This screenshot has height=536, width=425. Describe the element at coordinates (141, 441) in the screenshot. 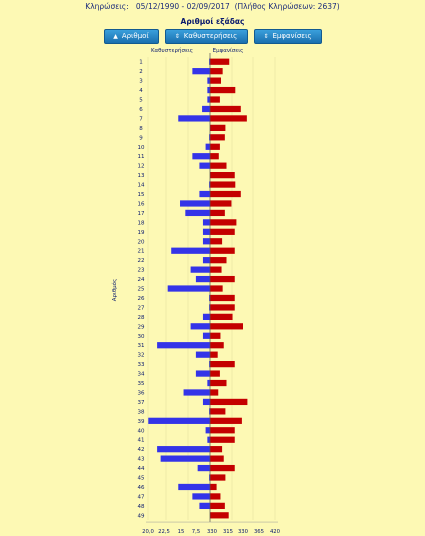

I see `category-label: 41` at that location.